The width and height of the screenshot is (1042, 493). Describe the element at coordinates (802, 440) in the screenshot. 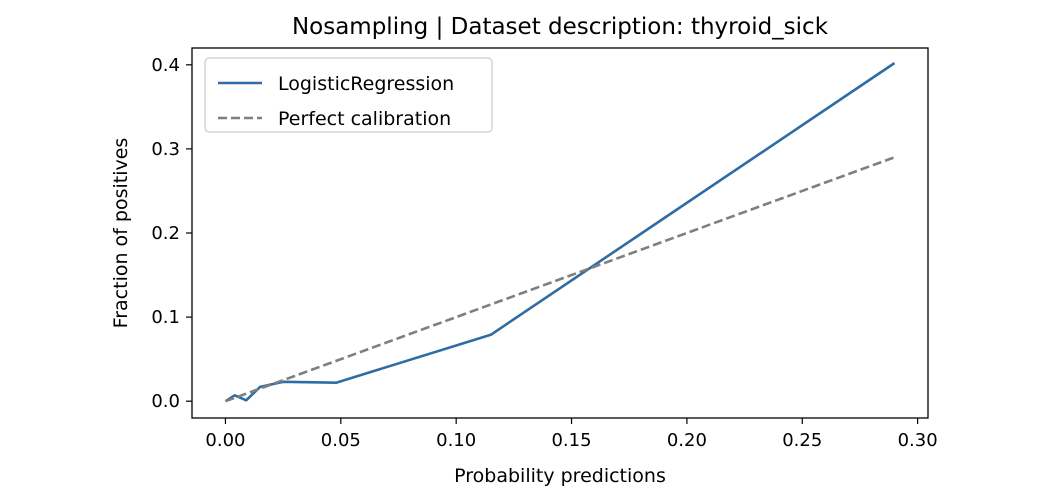

I see `x-tick-label: 0.25` at that location.